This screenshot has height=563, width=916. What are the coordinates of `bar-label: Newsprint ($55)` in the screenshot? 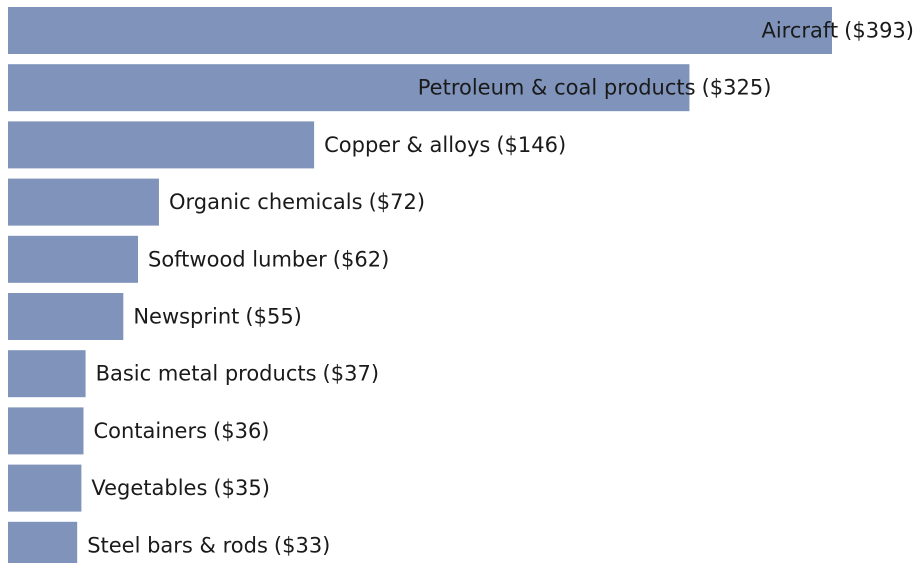 It's located at (217, 317).